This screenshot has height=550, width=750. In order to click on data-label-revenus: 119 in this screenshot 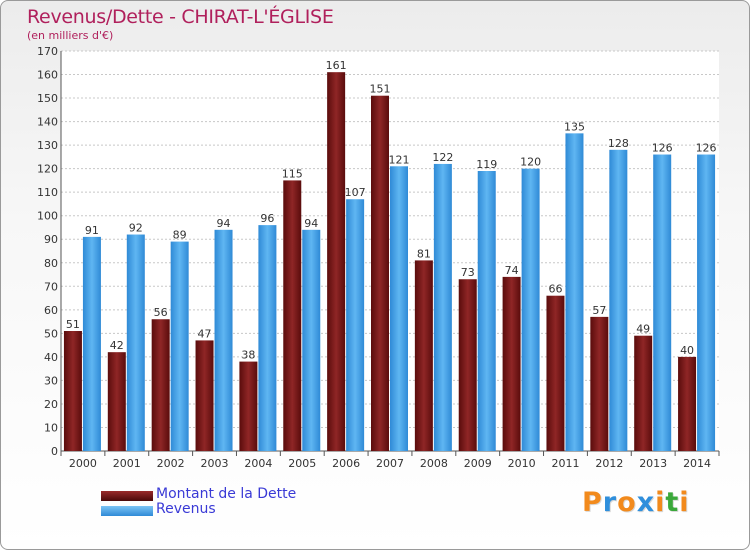, I will do `click(486, 164)`.